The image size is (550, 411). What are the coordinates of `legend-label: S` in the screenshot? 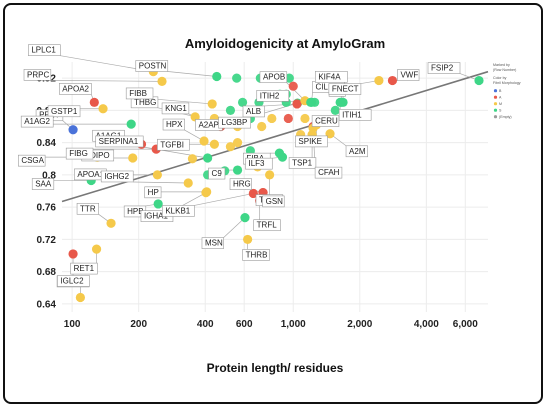 It's located at (500, 111).